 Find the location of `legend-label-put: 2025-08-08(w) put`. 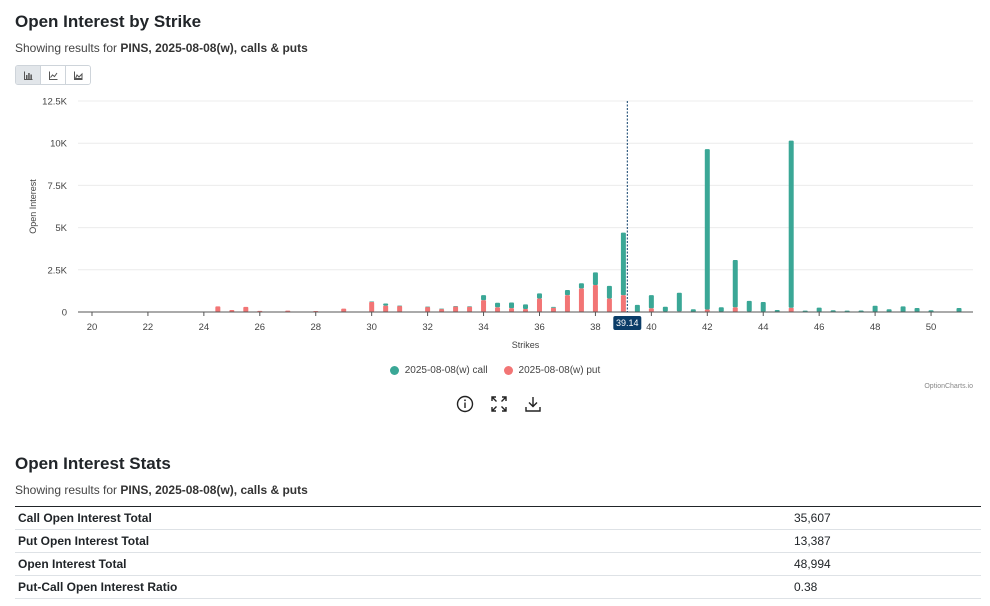

legend-label-put: 2025-08-08(w) put is located at coordinates (559, 370).